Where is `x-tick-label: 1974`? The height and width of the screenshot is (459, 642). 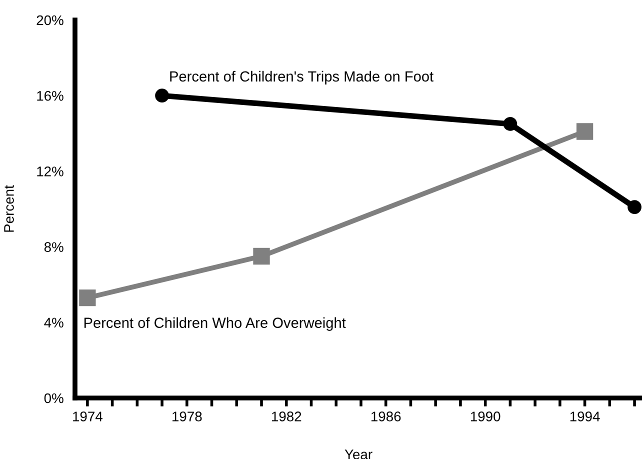
x-tick-label: 1974 is located at coordinates (87, 417).